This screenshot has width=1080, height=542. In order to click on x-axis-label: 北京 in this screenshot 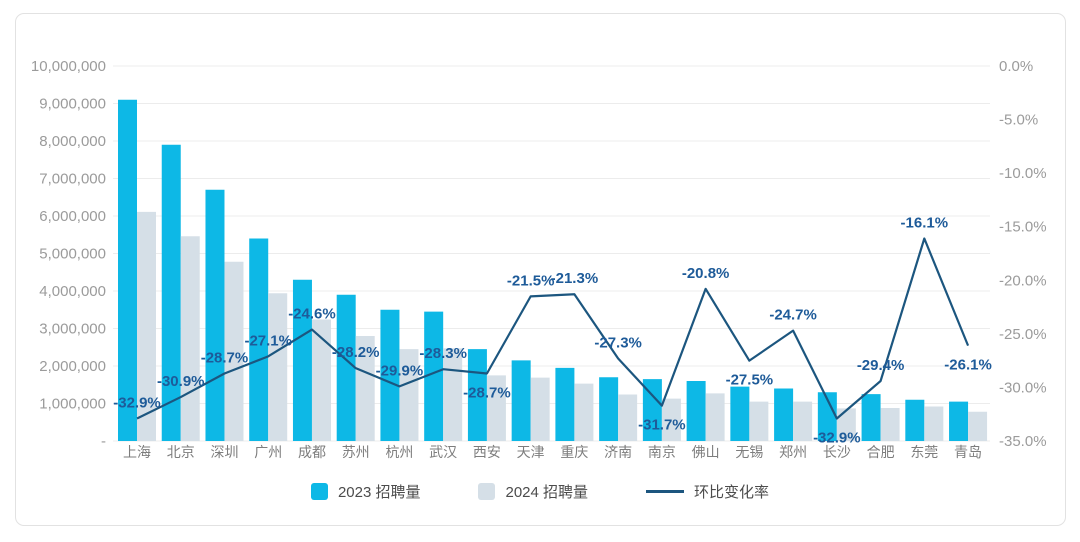, I will do `click(181, 452)`.